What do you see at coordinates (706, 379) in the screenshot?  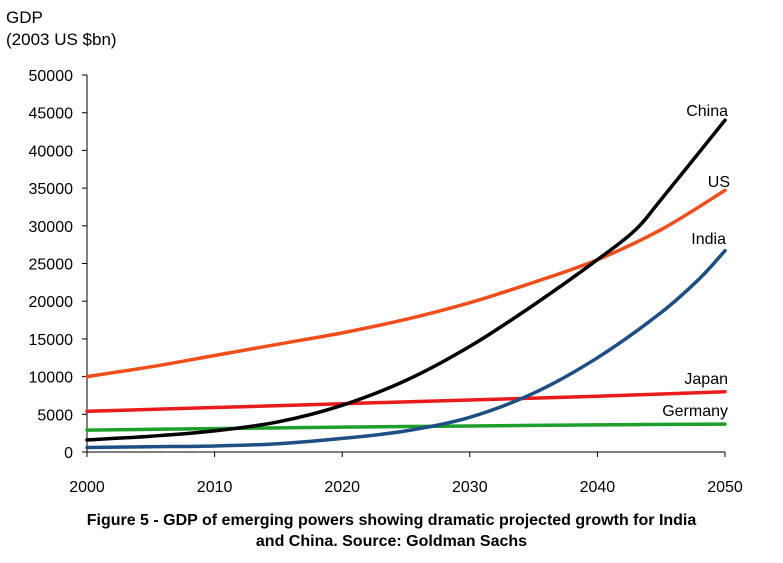 I see `series-label-japan: Japan` at bounding box center [706, 379].